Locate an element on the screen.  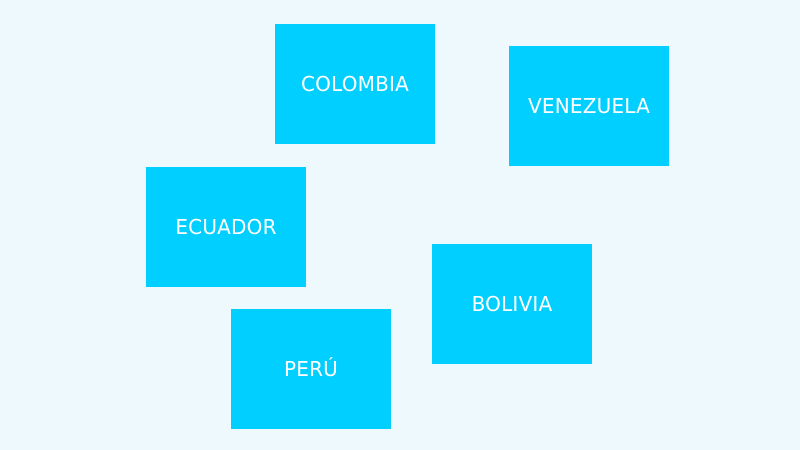
card-label: BOLIVIA is located at coordinates (512, 304).